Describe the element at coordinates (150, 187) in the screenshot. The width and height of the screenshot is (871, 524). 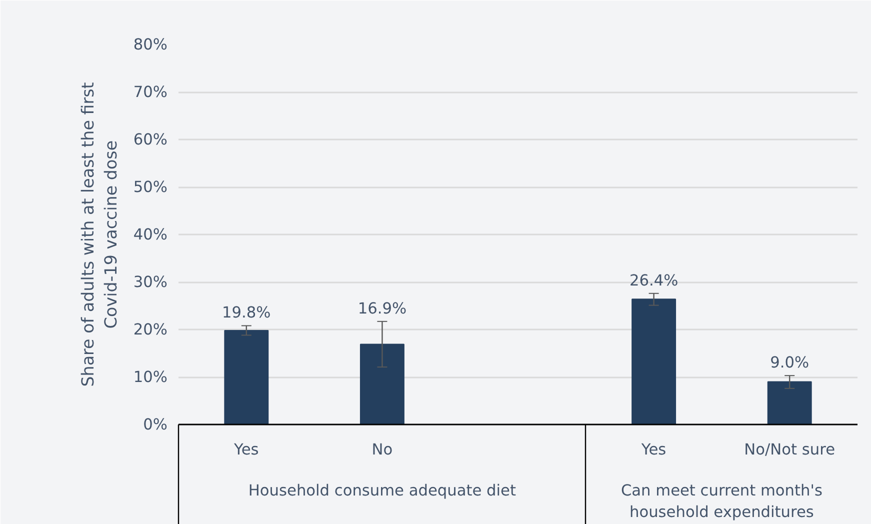
I see `y-tick-label: 50%` at that location.